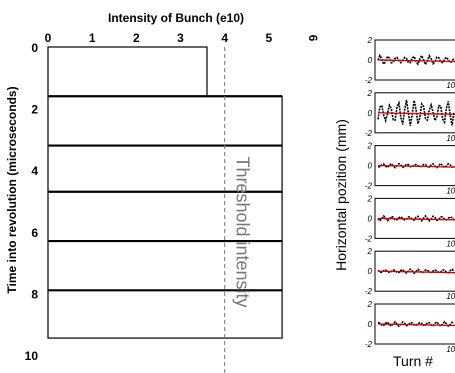 The width and height of the screenshot is (455, 373). Describe the element at coordinates (34, 294) in the screenshot. I see `y-tick-label: 8` at that location.